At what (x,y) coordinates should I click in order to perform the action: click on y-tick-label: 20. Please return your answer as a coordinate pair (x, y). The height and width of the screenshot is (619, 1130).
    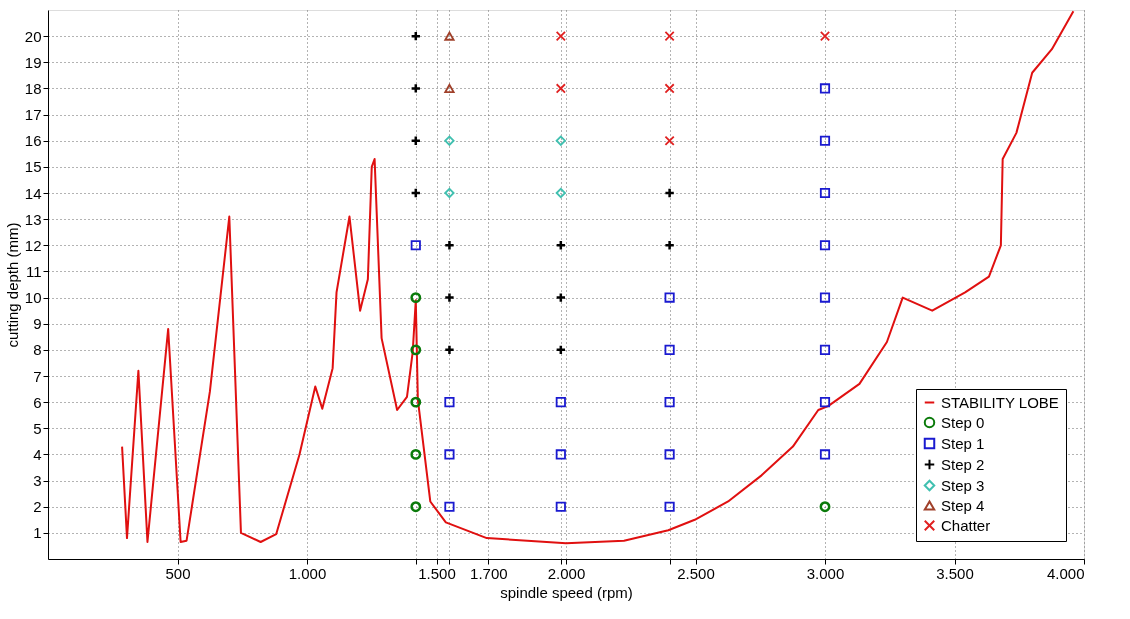
    Looking at the image, I should click on (33, 36).